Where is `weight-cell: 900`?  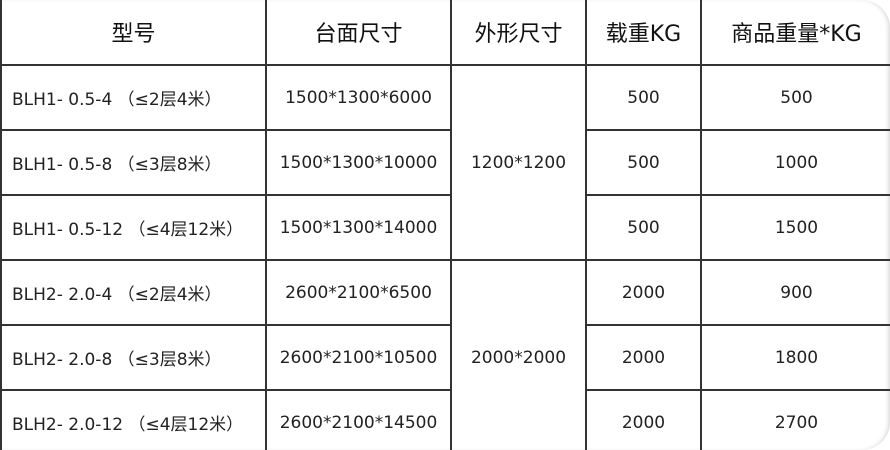
weight-cell: 900 is located at coordinates (795, 292).